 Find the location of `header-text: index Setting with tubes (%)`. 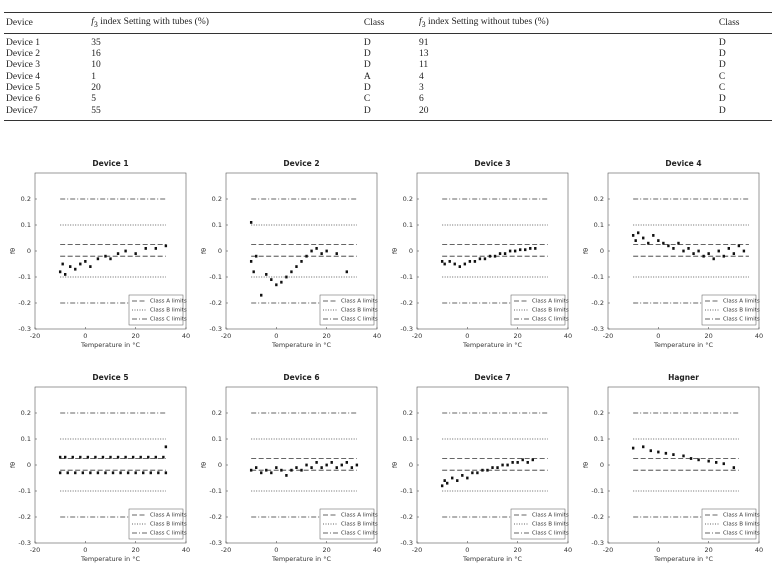

header-text: index Setting with tubes (%) is located at coordinates (154, 22).